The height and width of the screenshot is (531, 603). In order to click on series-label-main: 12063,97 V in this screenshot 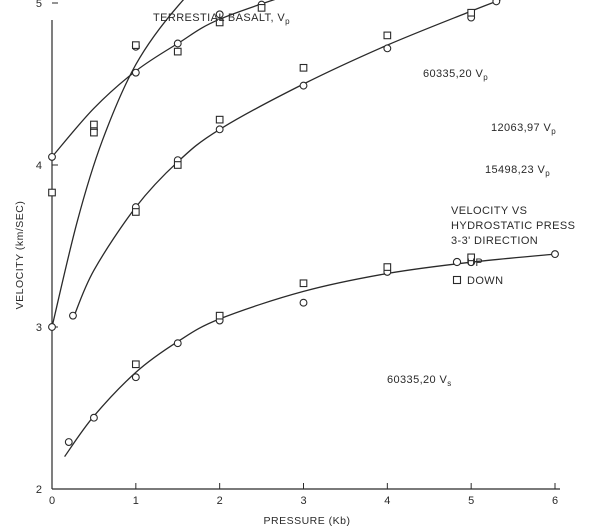, I will do `click(521, 128)`.